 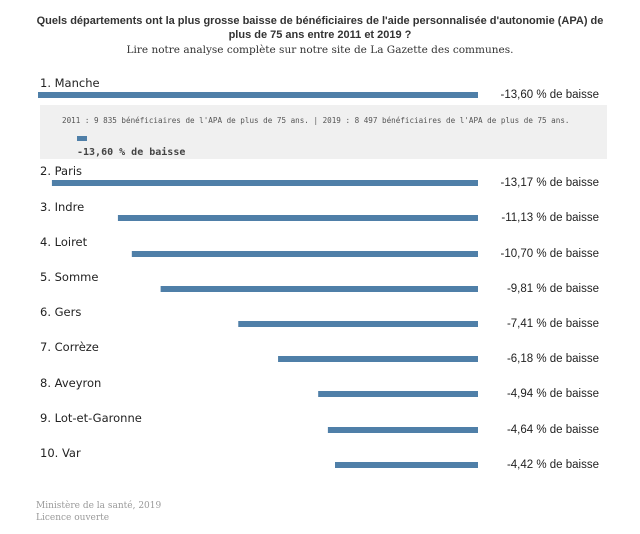 I want to click on annotation-box, so click(x=323, y=132).